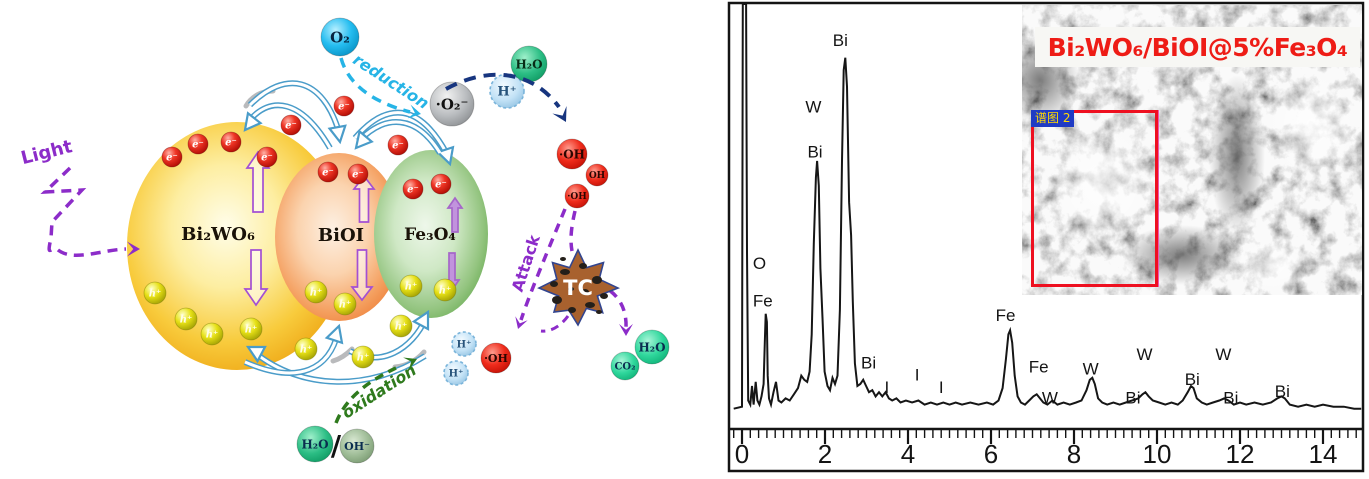 The width and height of the screenshot is (1369, 479). I want to click on svg-text: OH, so click(597, 176).